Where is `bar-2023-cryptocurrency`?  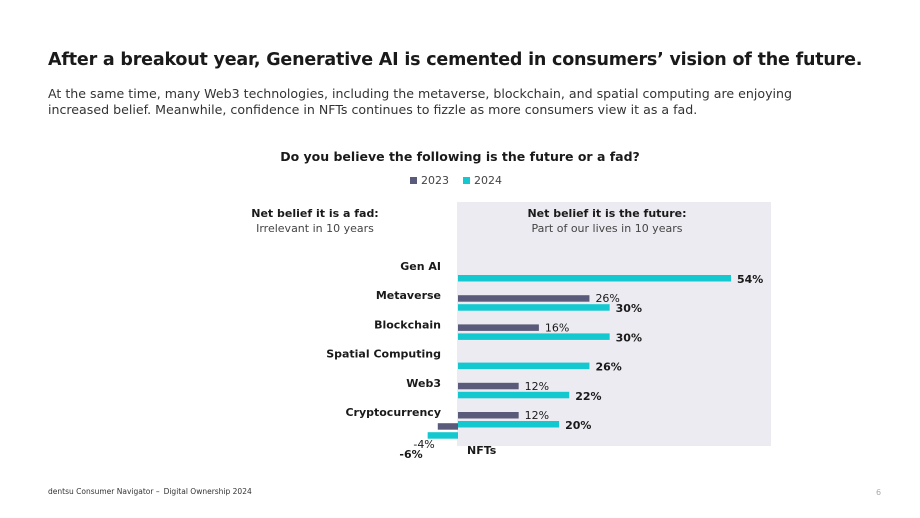
bar-2023-cryptocurrency is located at coordinates (488, 415).